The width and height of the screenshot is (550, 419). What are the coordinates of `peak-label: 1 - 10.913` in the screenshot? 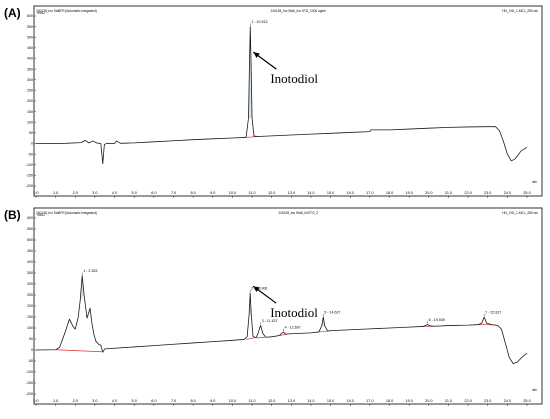 It's located at (259, 22).